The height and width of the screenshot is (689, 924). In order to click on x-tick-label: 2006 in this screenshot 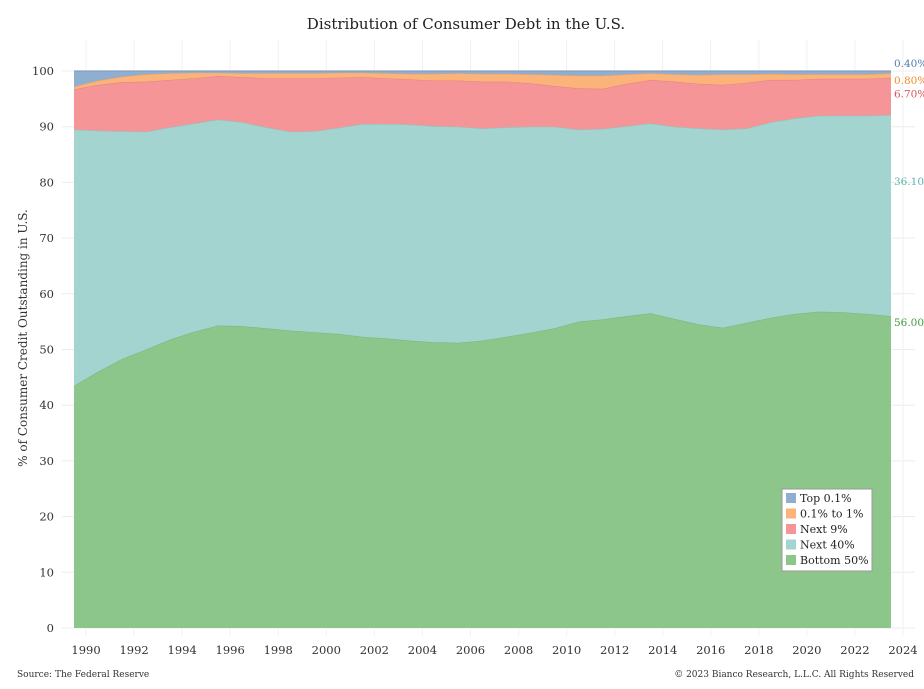, I will do `click(470, 650)`.